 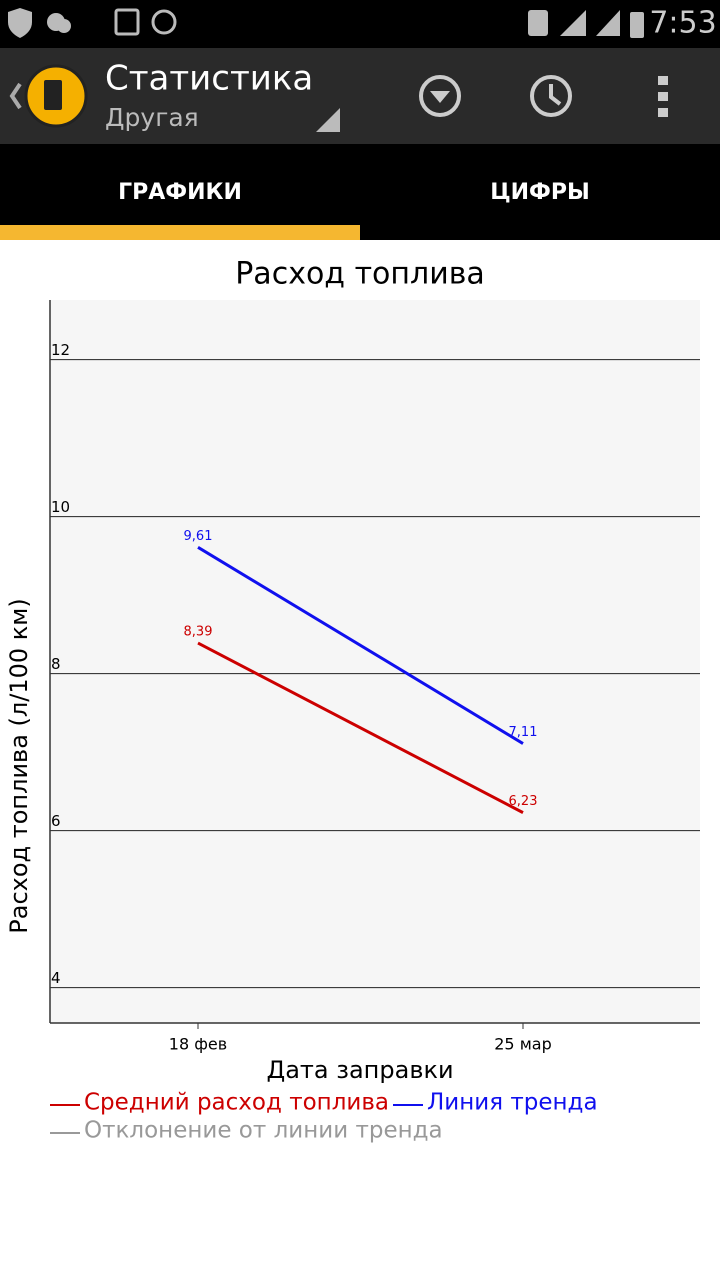 I want to click on legend-label: Средний расход топлива, so click(x=236, y=1103).